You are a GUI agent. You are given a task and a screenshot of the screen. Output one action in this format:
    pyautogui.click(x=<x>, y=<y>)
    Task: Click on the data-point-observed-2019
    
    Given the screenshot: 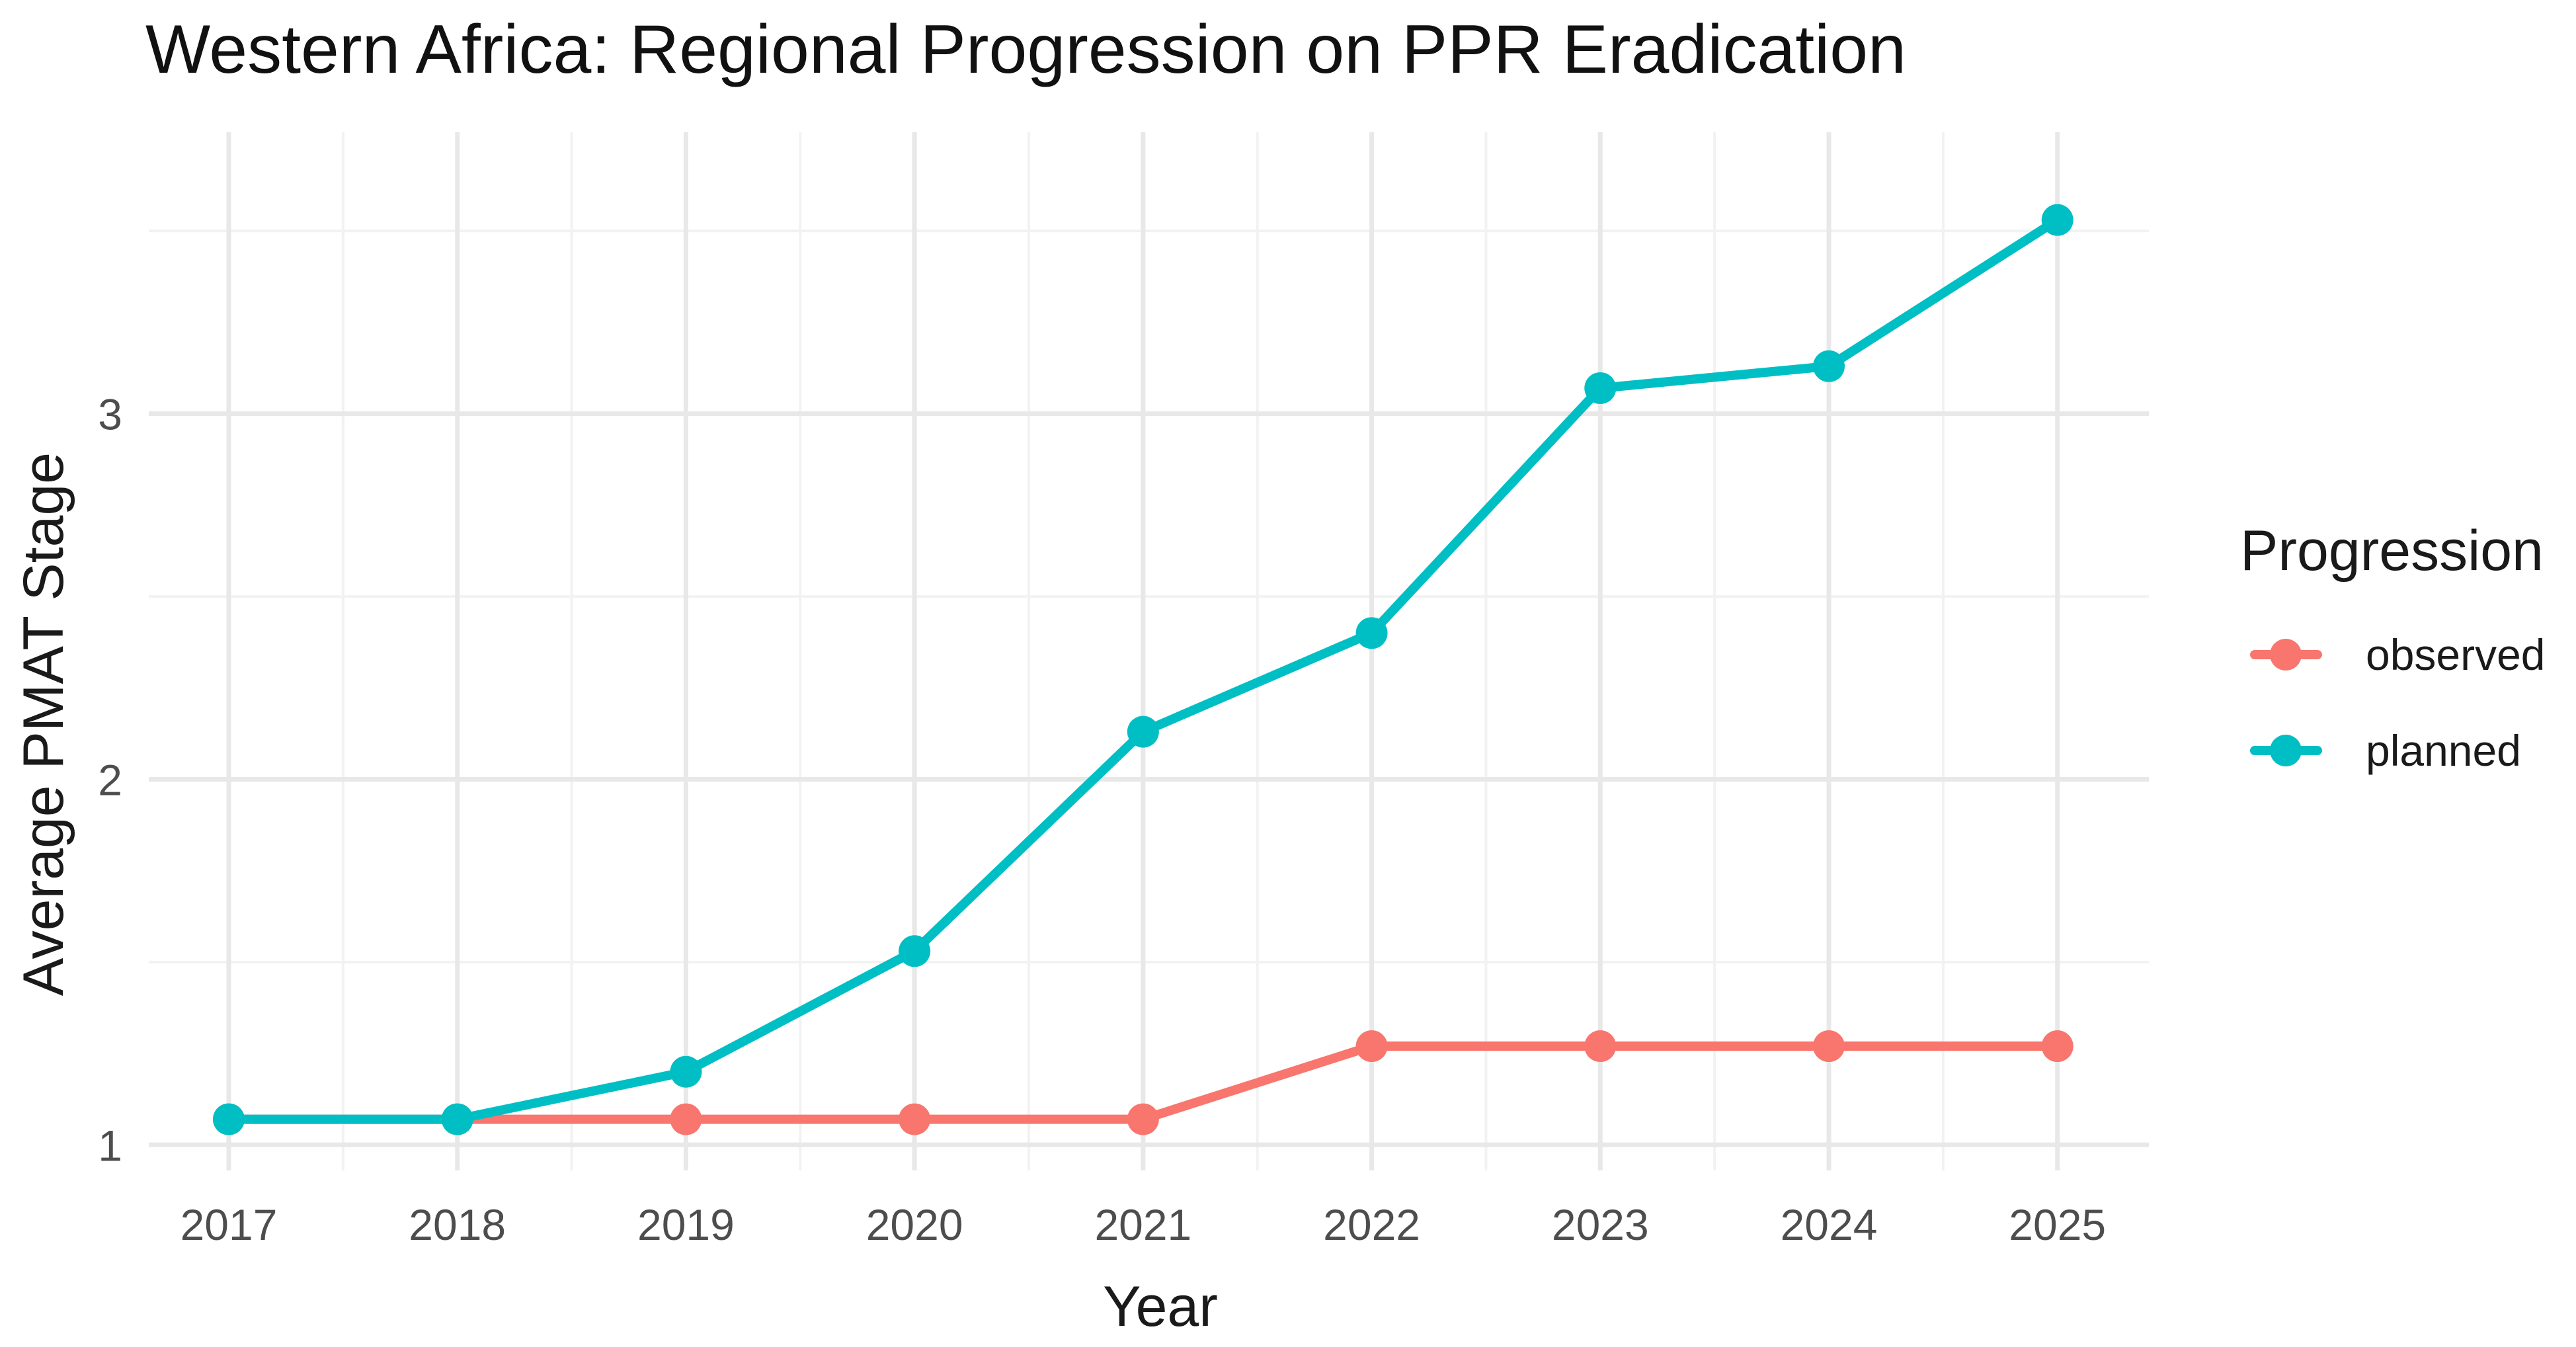 What is the action you would take?
    pyautogui.click(x=686, y=1119)
    